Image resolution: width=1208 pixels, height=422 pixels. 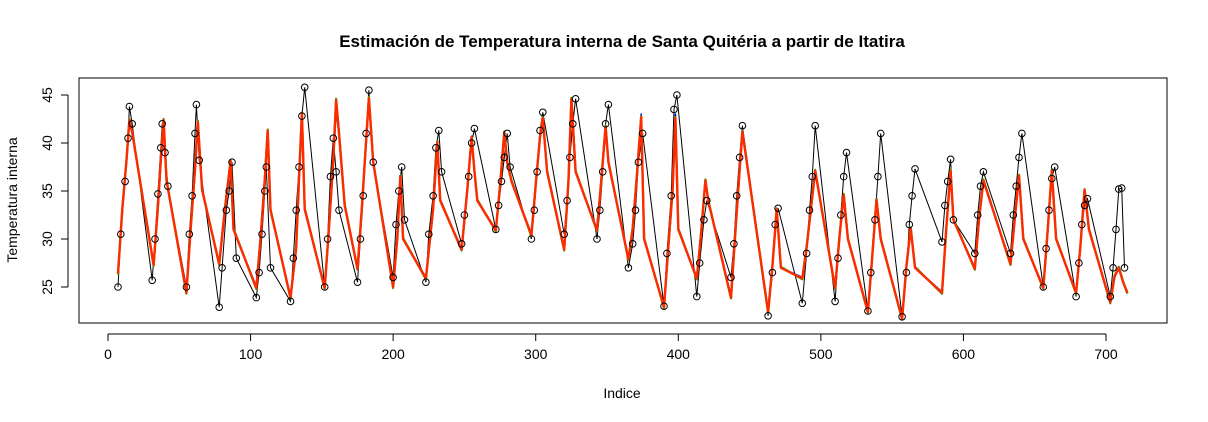 What do you see at coordinates (54, 191) in the screenshot?
I see `y-axis: 25 30 35 40 45` at bounding box center [54, 191].